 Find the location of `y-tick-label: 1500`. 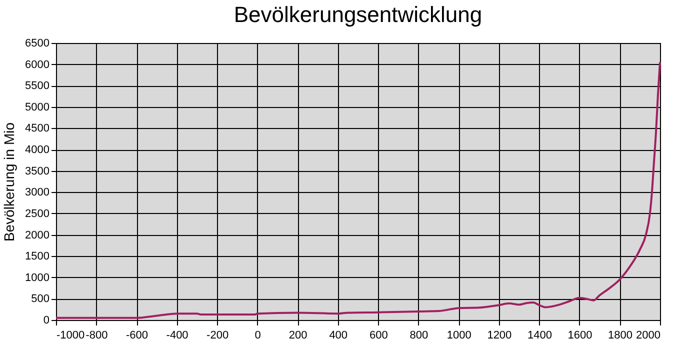

y-tick-label: 1500 is located at coordinates (37, 256).